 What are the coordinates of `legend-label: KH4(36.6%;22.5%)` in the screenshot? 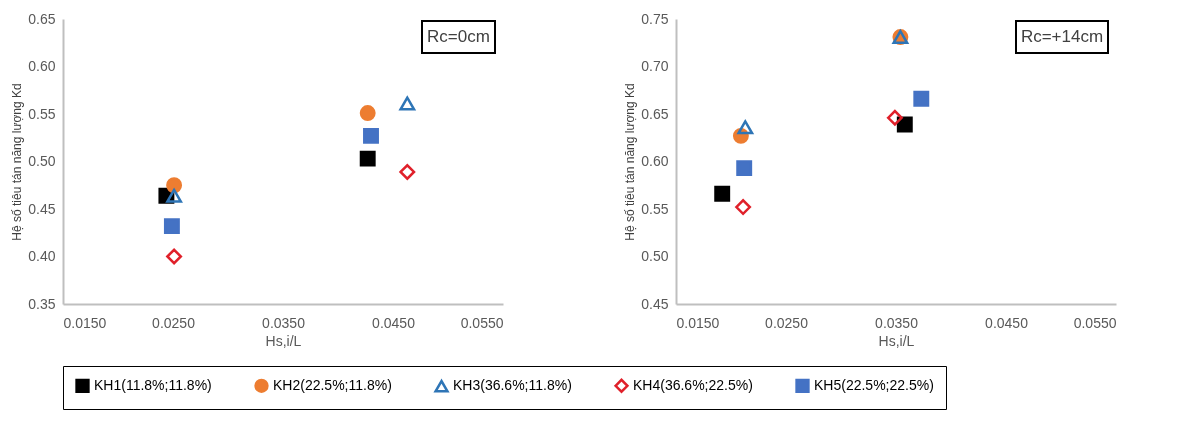 It's located at (693, 384).